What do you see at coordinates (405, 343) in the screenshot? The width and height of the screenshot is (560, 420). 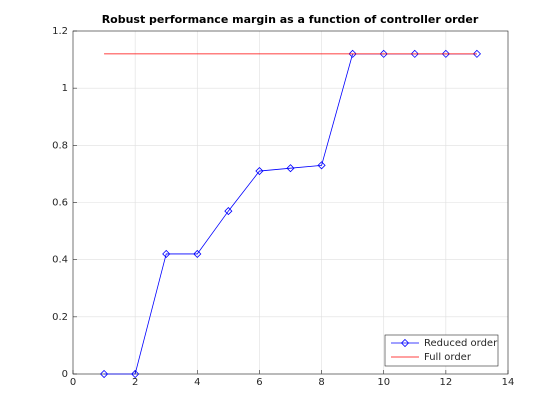 I see `legend-marker` at bounding box center [405, 343].